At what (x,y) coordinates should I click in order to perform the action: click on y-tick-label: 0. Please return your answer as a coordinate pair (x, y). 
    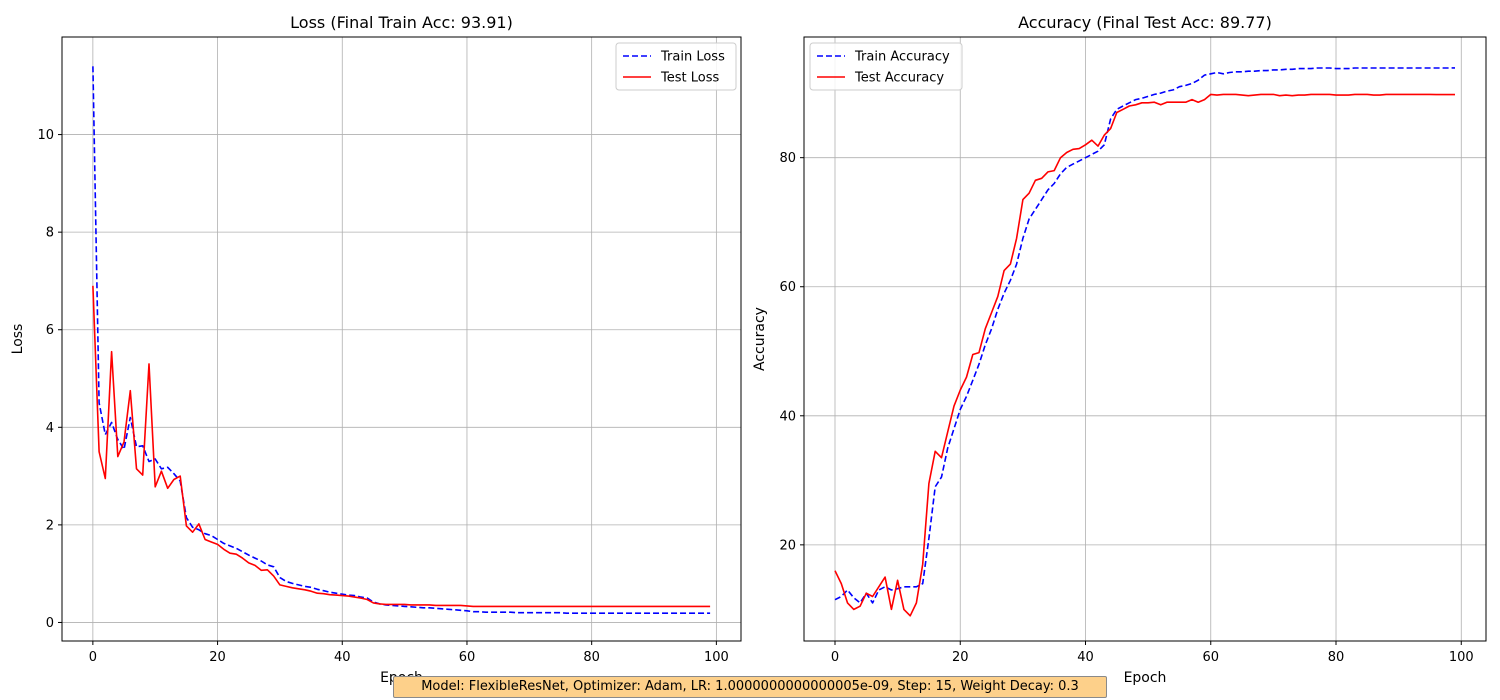
    Looking at the image, I should click on (50, 623).